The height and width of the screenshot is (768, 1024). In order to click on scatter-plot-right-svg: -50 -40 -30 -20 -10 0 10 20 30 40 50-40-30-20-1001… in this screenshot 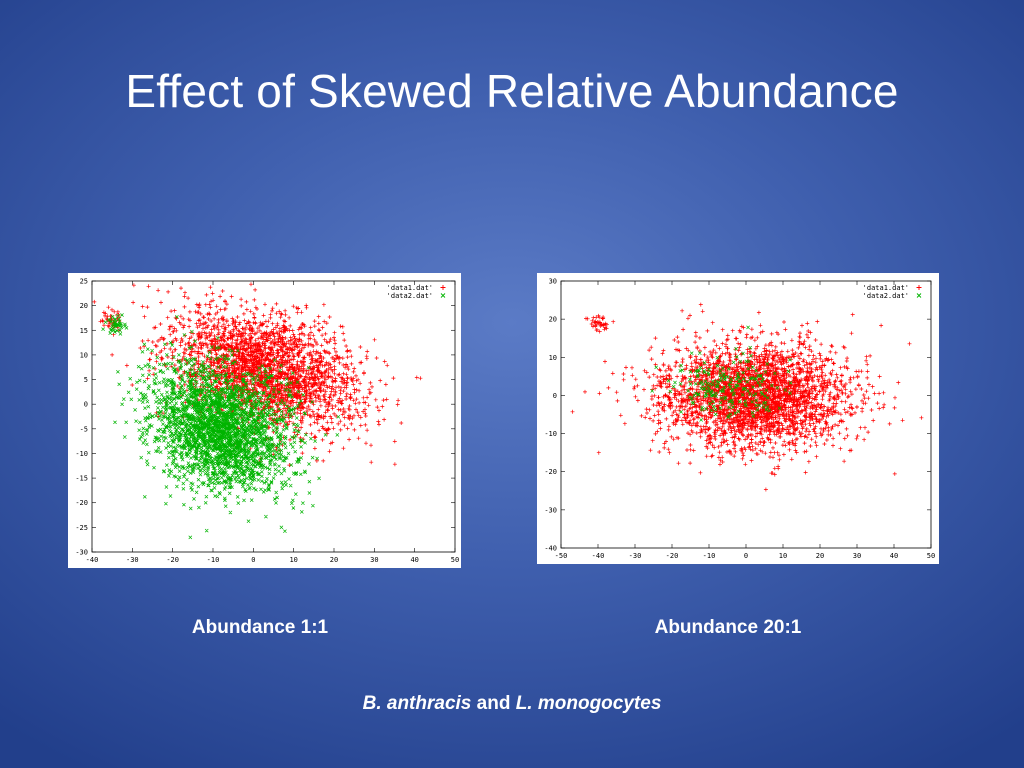, I will do `click(739, 419)`.